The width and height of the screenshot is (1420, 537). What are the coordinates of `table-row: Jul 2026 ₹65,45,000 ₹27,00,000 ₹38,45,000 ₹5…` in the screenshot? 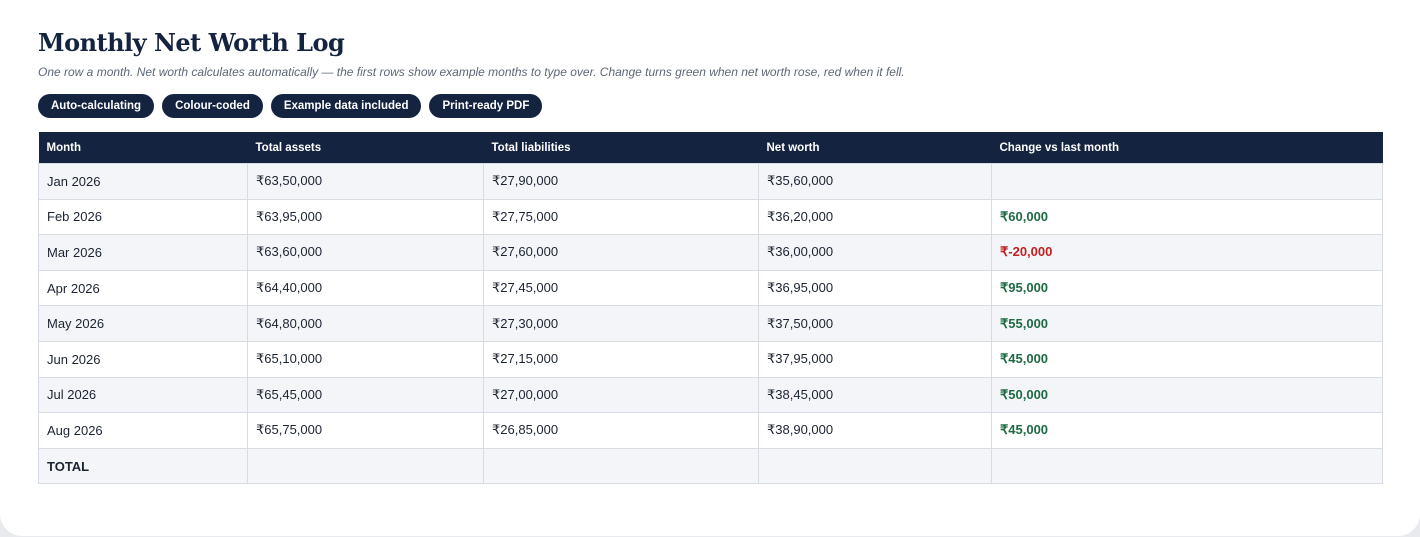 It's located at (710, 395).